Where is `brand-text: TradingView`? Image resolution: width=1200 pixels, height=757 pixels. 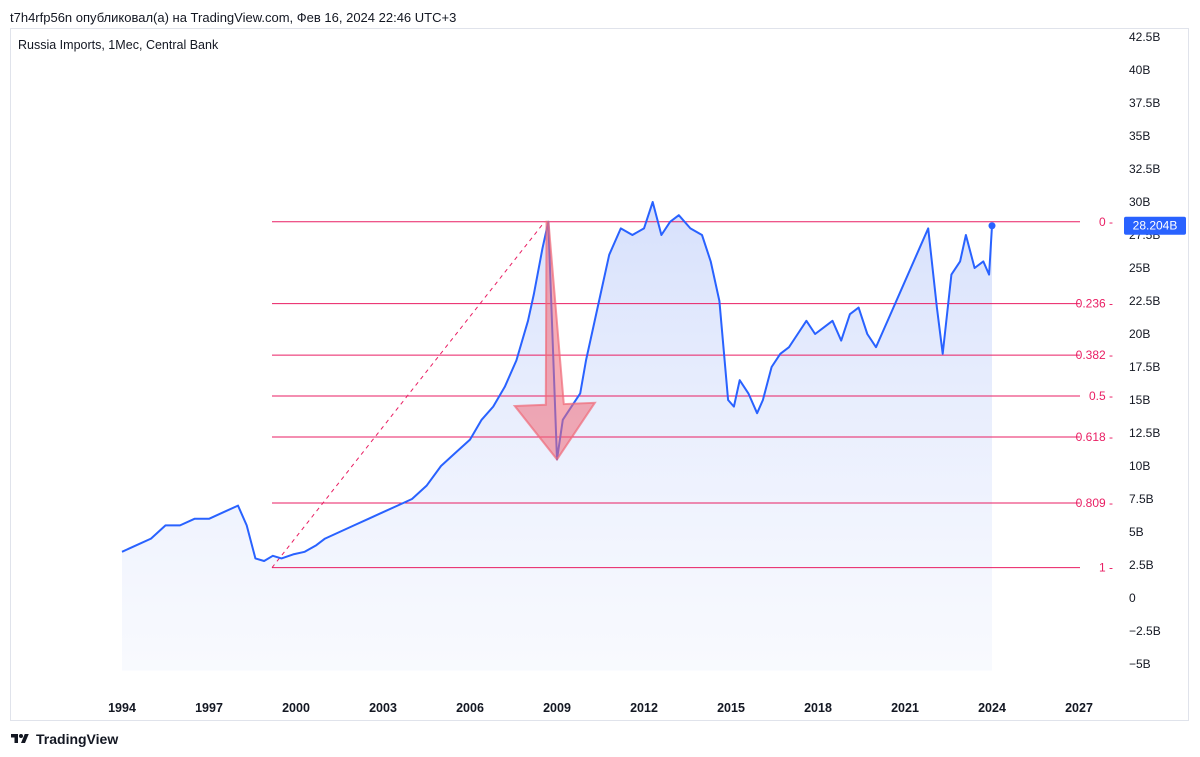 brand-text: TradingView is located at coordinates (77, 739).